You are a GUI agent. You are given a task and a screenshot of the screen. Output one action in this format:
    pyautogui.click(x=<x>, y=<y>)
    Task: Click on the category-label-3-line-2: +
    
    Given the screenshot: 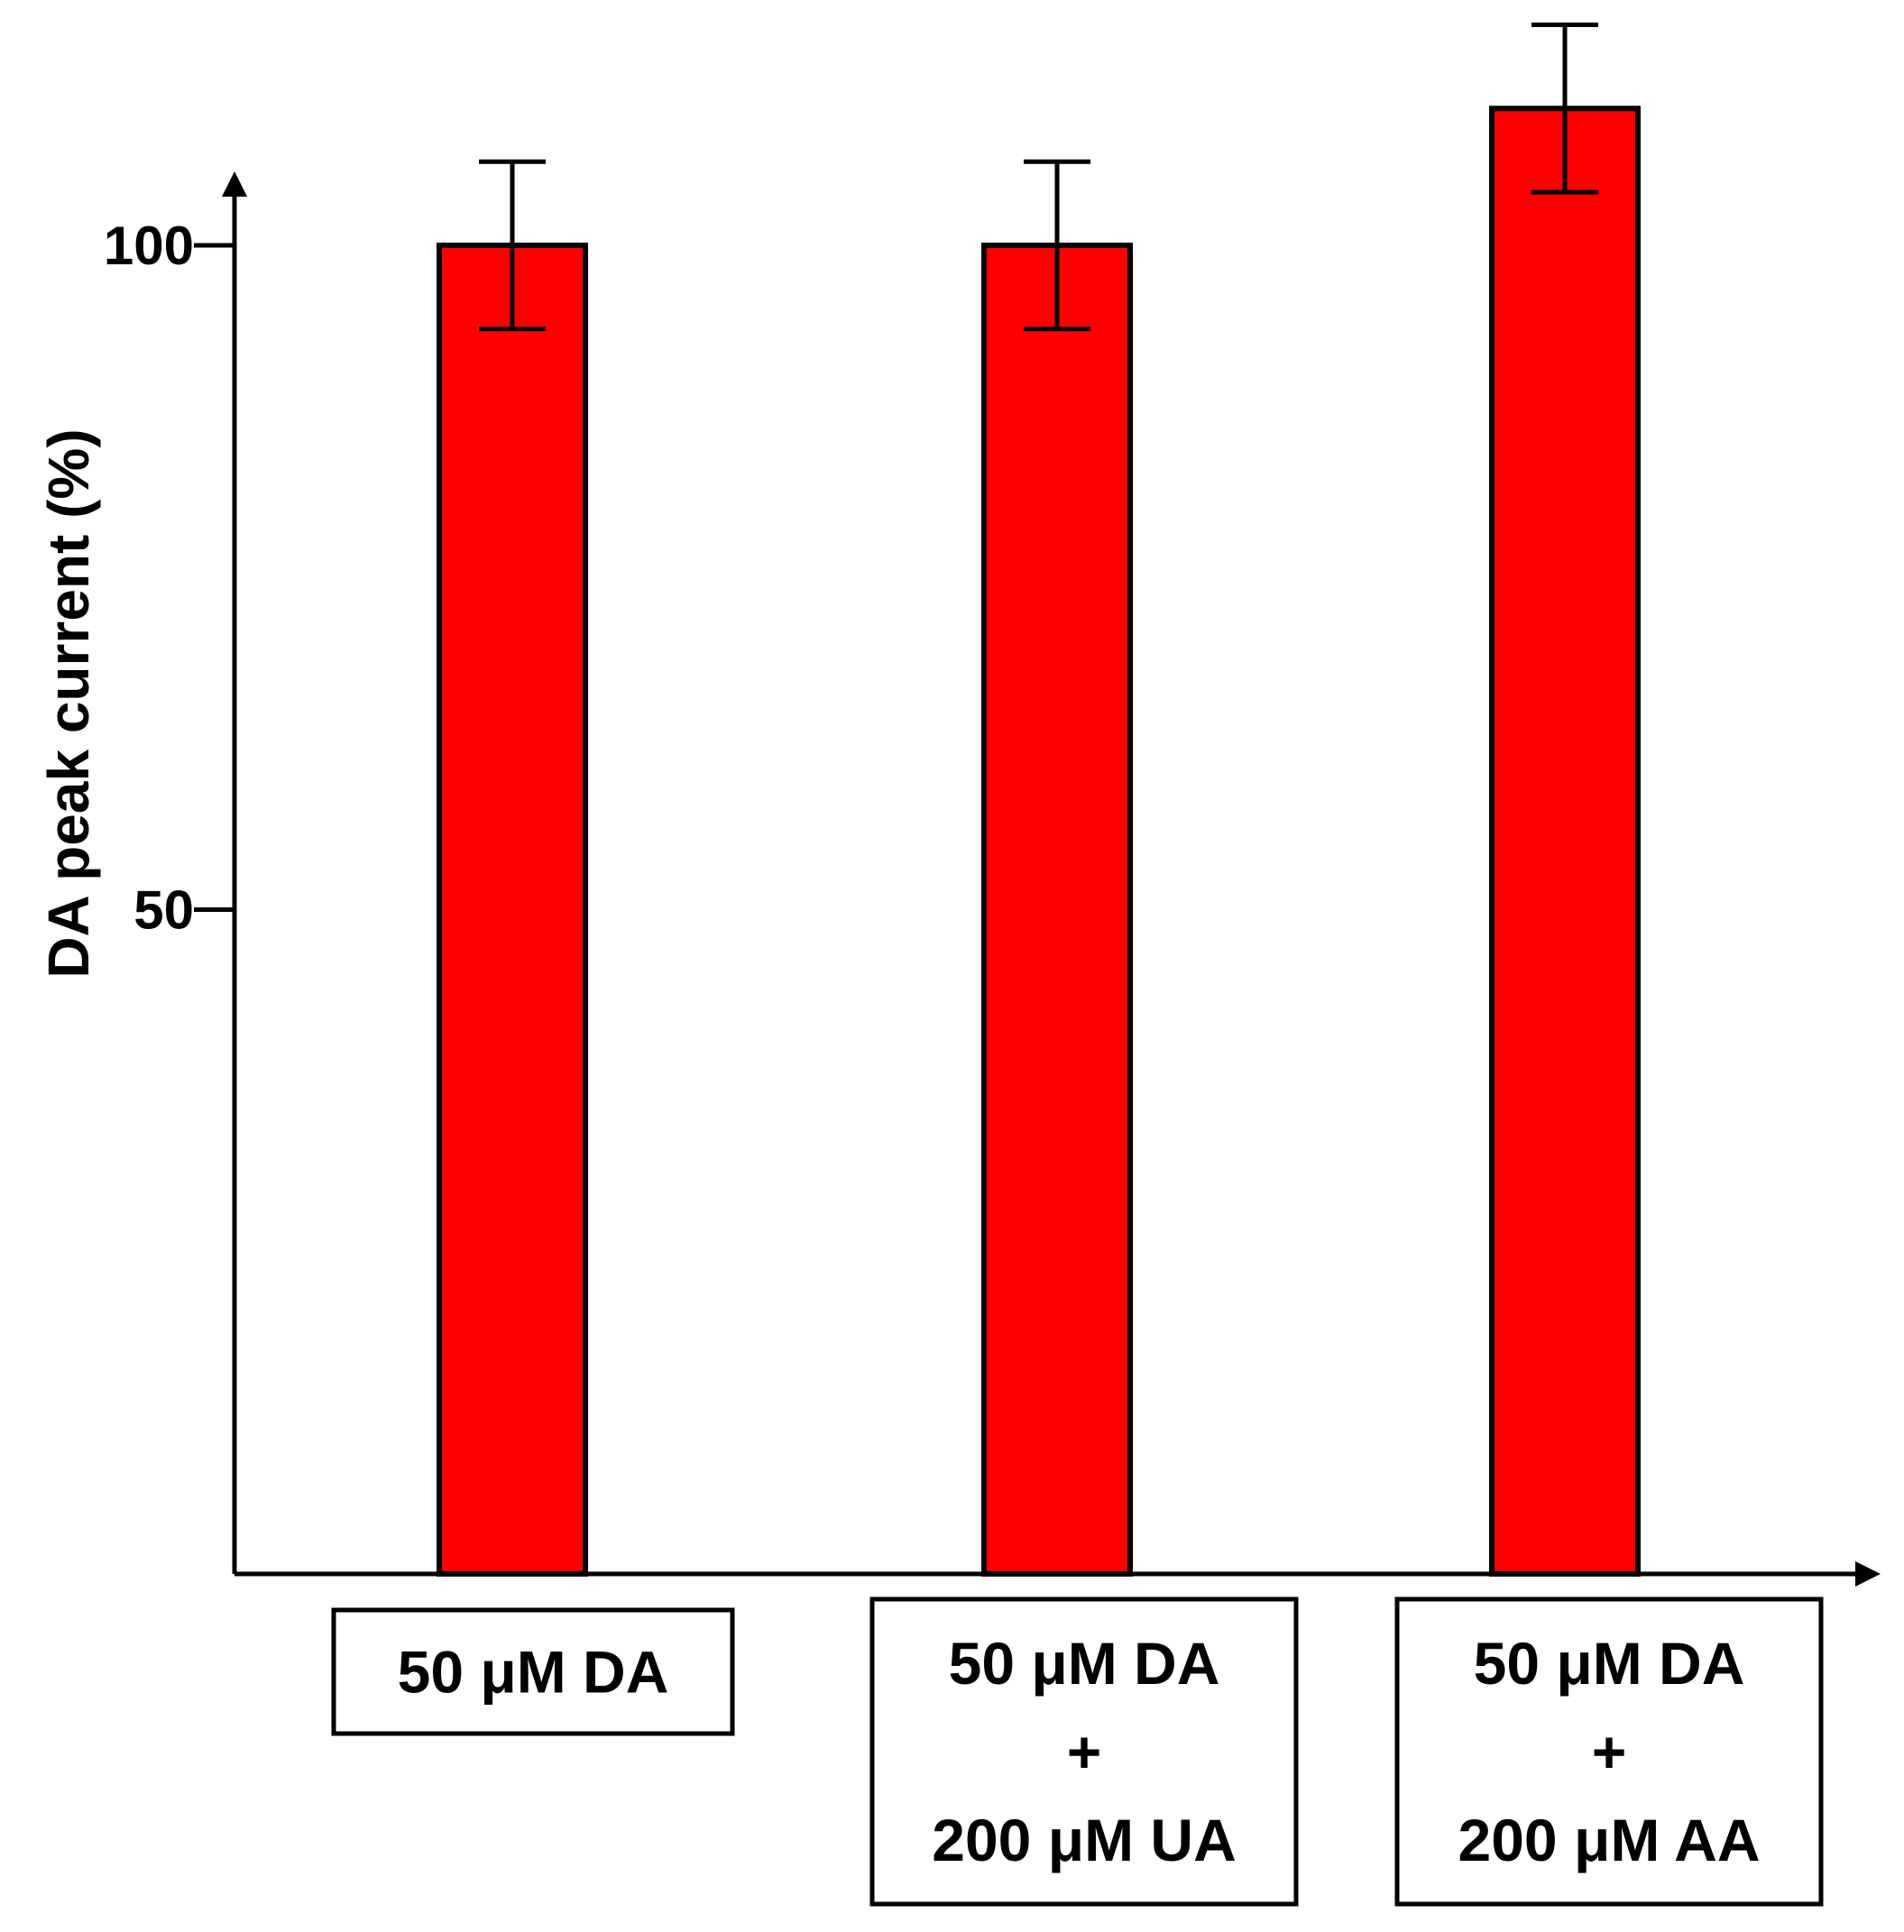 What is the action you would take?
    pyautogui.click(x=1609, y=1751)
    